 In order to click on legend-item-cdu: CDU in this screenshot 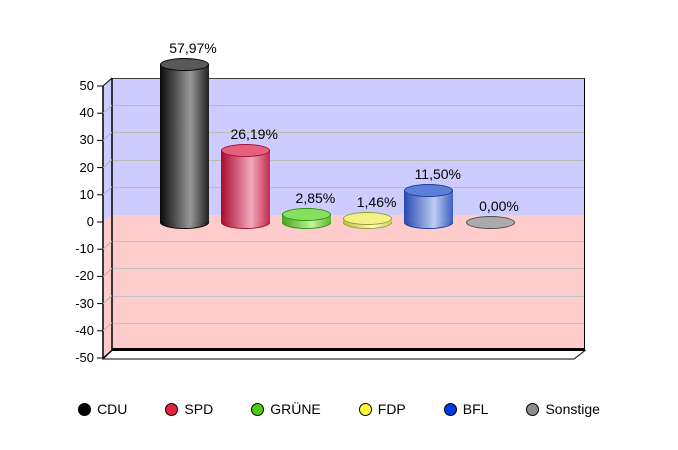, I will do `click(102, 409)`.